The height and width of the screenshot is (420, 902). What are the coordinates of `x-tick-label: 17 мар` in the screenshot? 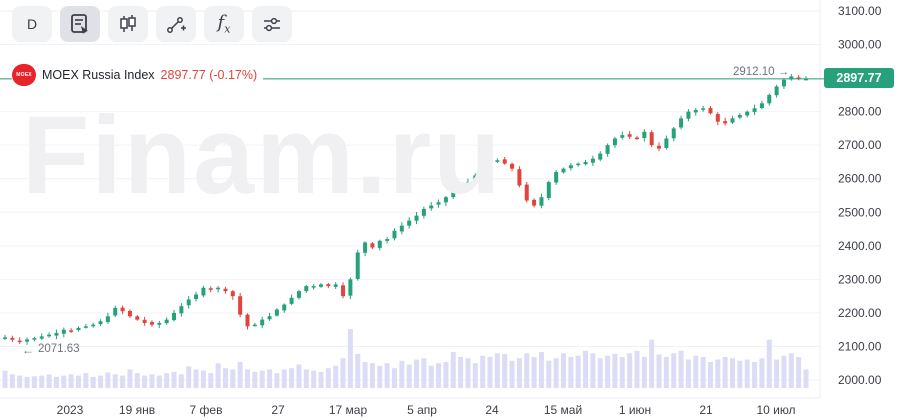 It's located at (348, 410).